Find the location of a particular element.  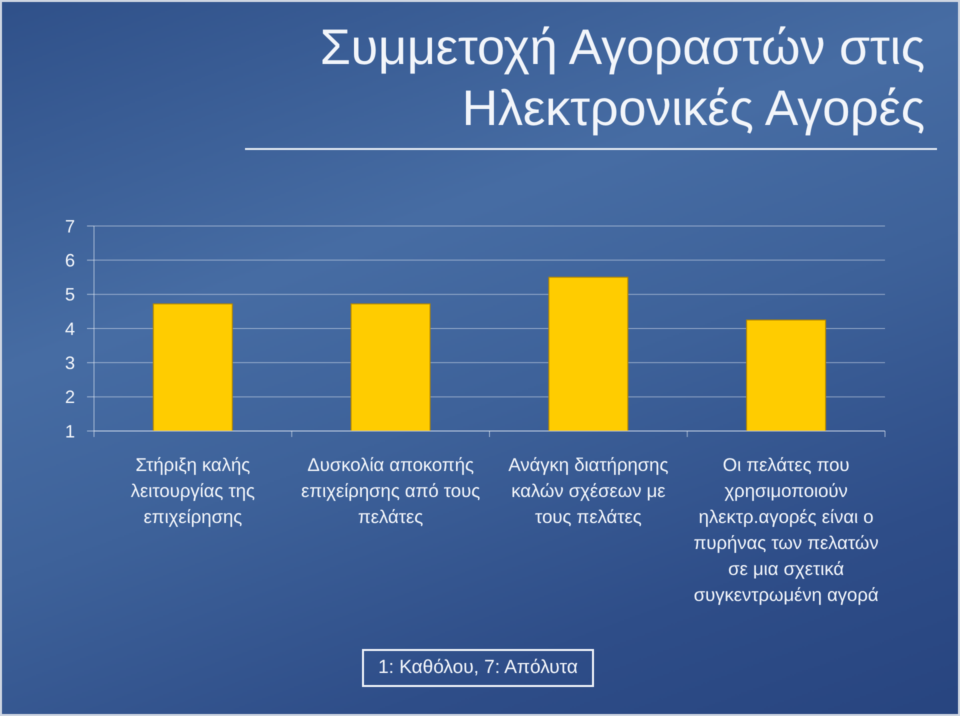

y-tick-label: 3 is located at coordinates (69, 363).